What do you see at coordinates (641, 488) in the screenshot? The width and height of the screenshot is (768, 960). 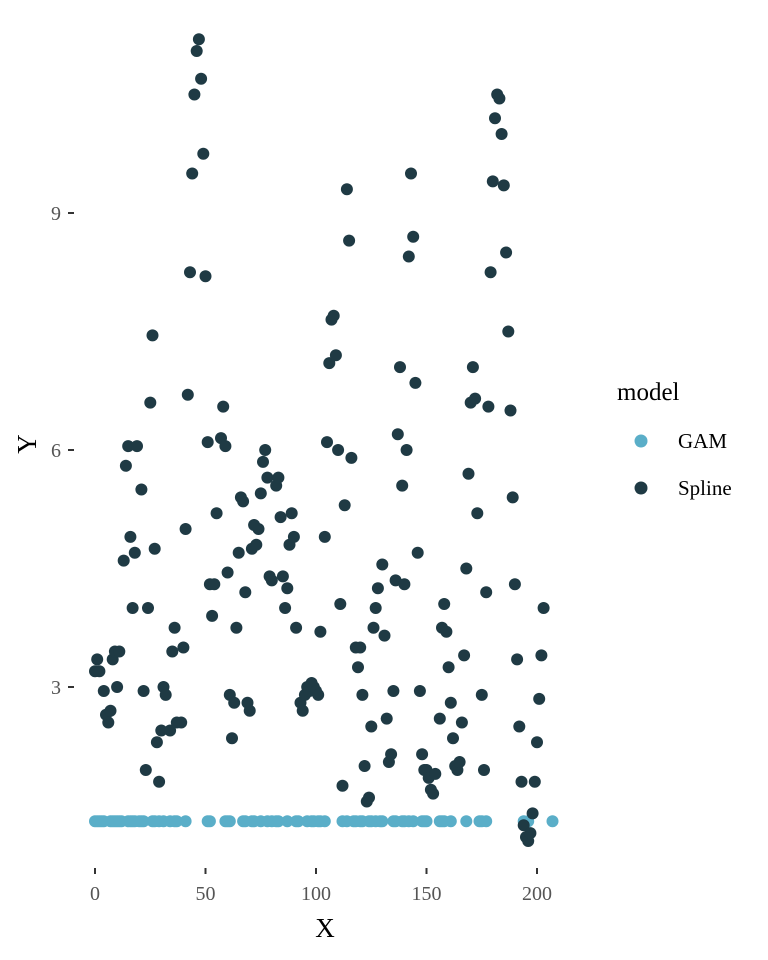 I see `legend-swatch-spline` at bounding box center [641, 488].